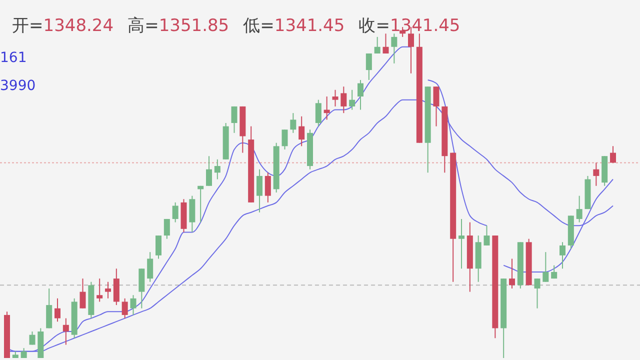 This screenshot has width=640, height=360. I want to click on chart-title: 开=1348.24 高=1351.85 低=1341.45 收=1341.45, so click(236, 26).